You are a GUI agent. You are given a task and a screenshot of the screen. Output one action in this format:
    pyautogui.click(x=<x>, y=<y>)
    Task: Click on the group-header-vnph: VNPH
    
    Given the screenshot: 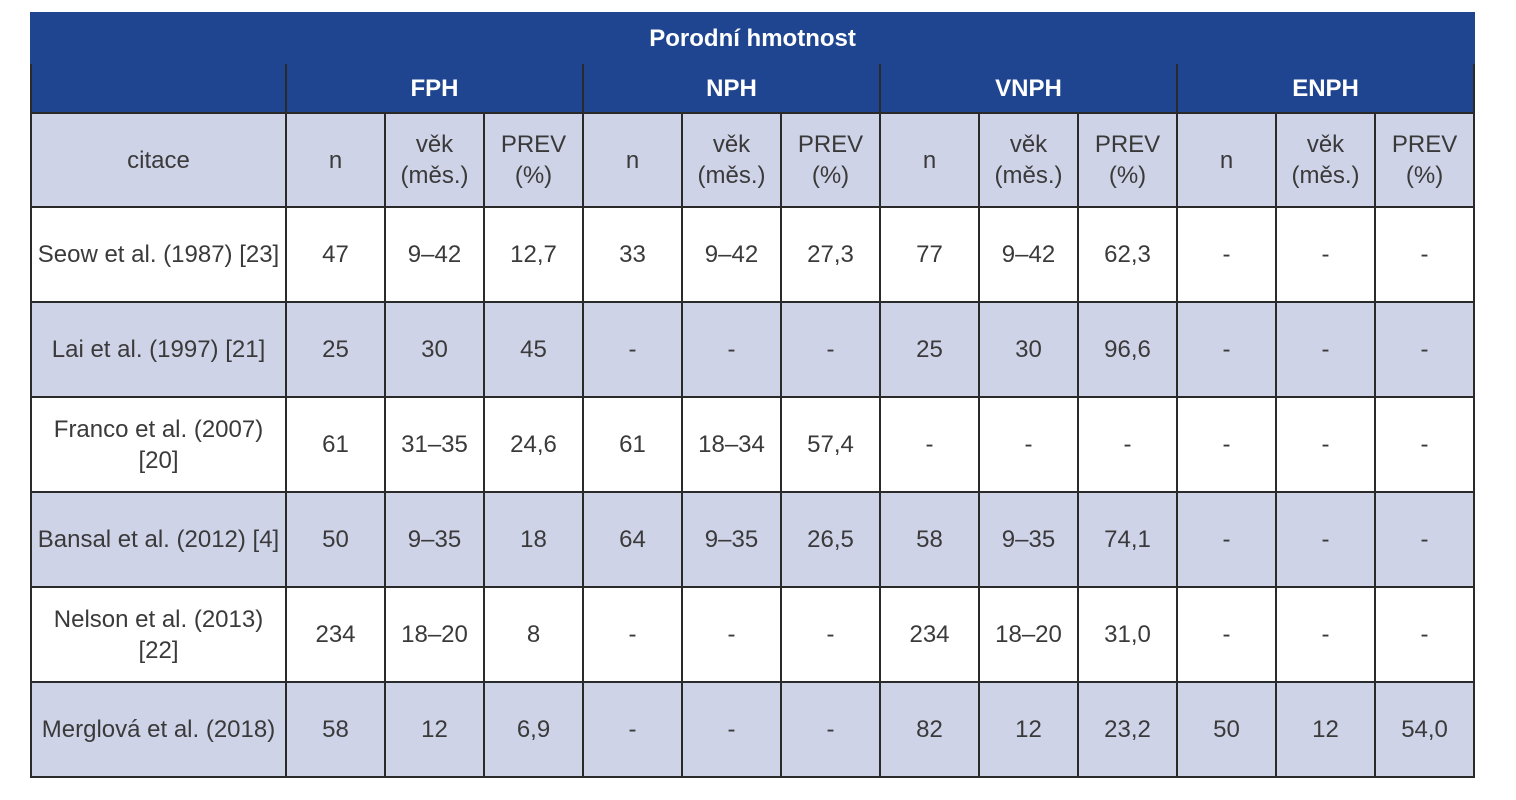 What is the action you would take?
    pyautogui.click(x=1028, y=88)
    